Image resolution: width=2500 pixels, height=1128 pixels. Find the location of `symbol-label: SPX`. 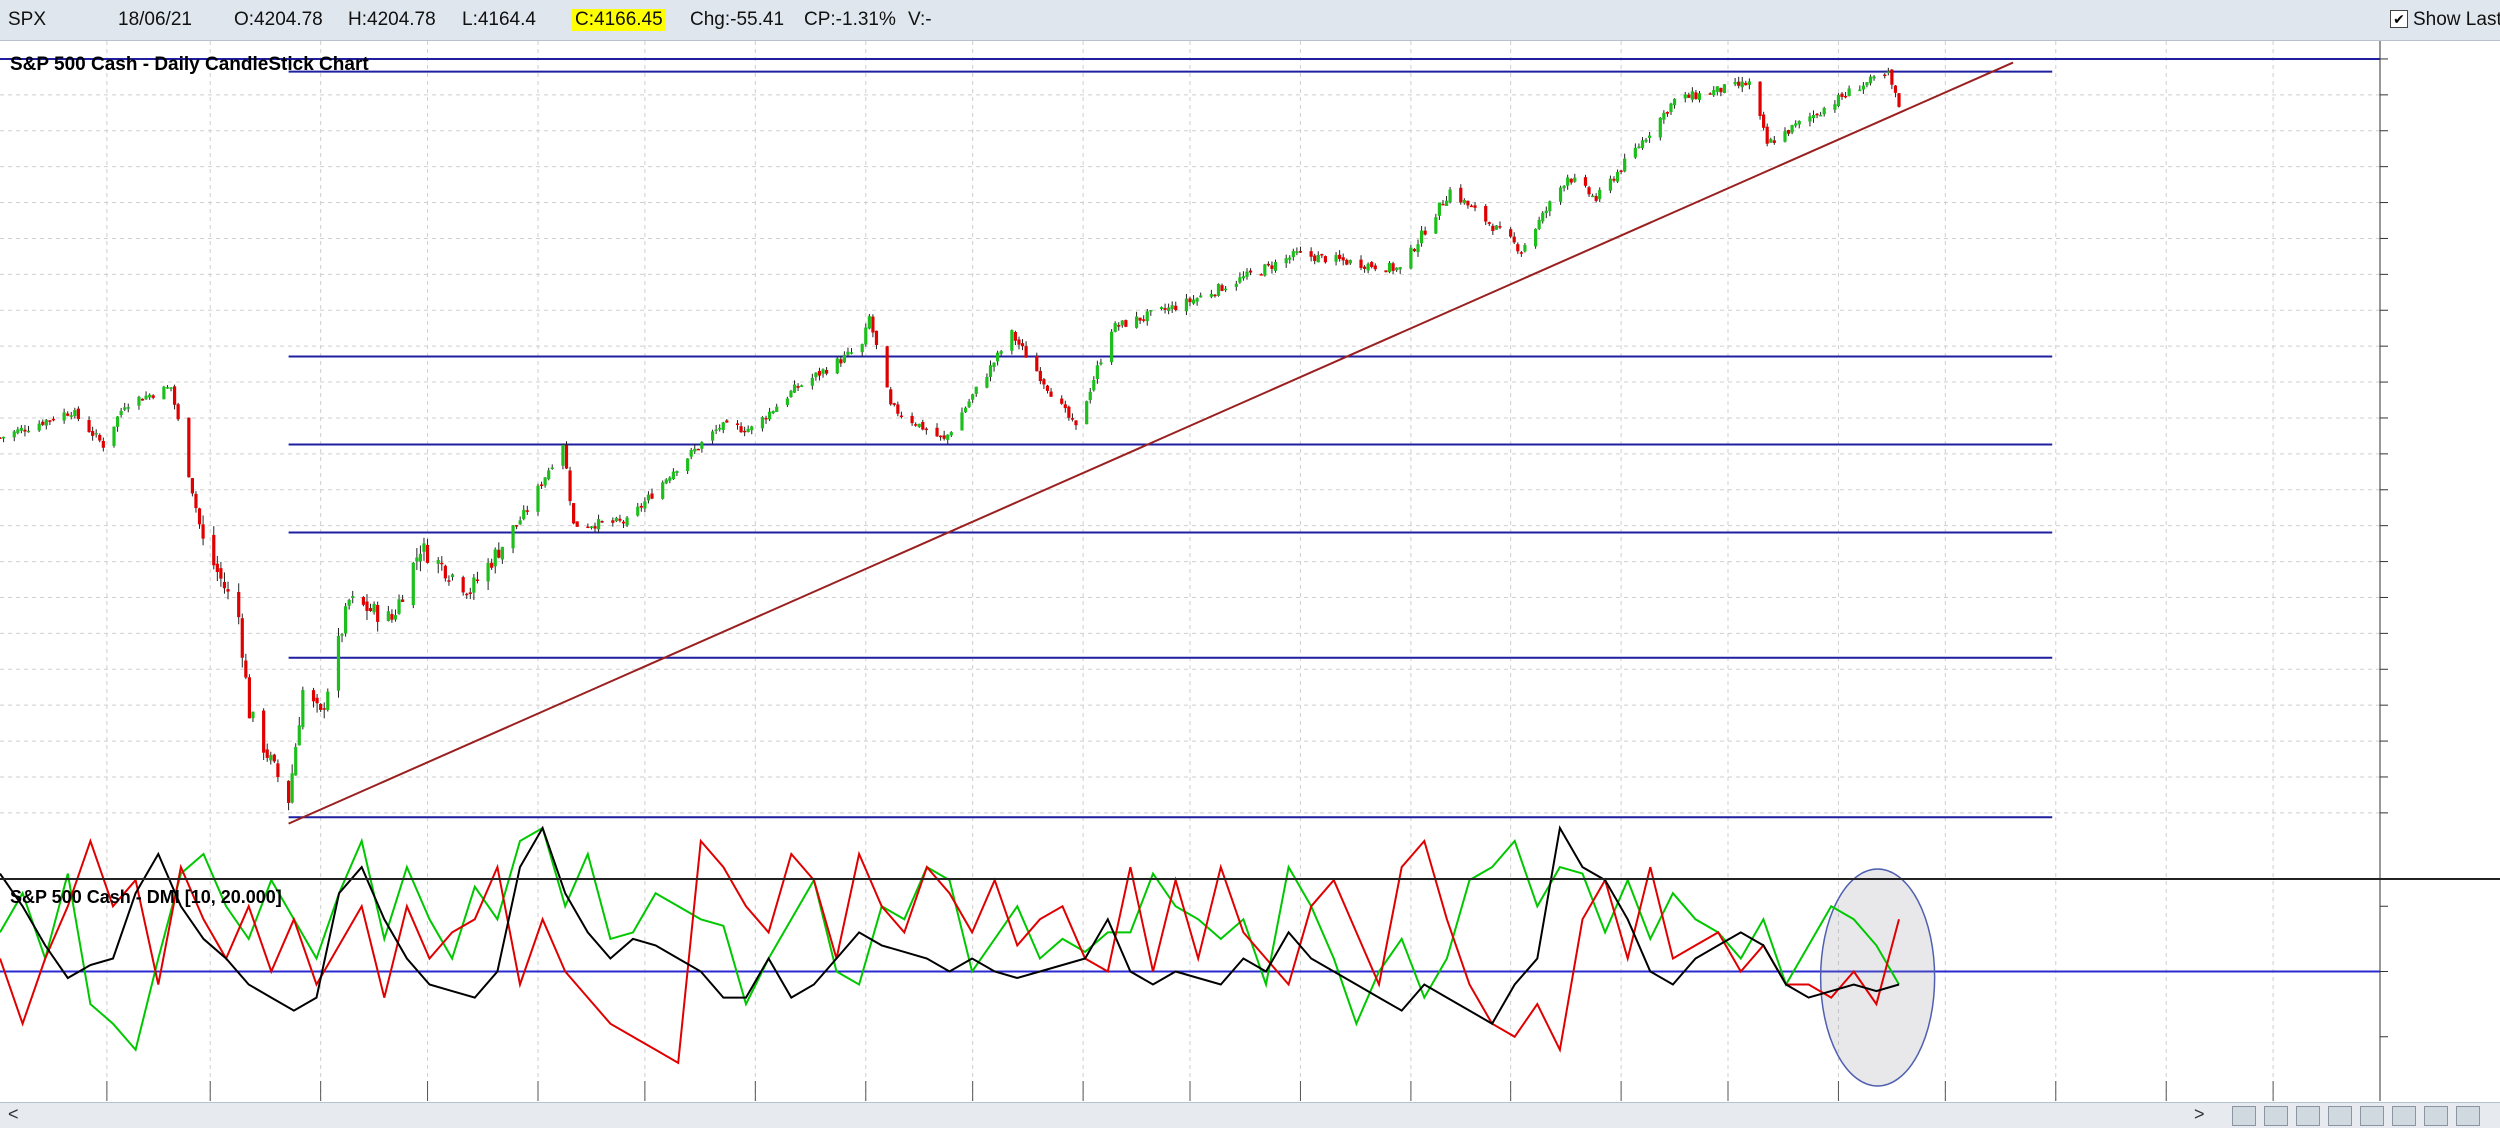

symbol-label: SPX is located at coordinates (27, 19).